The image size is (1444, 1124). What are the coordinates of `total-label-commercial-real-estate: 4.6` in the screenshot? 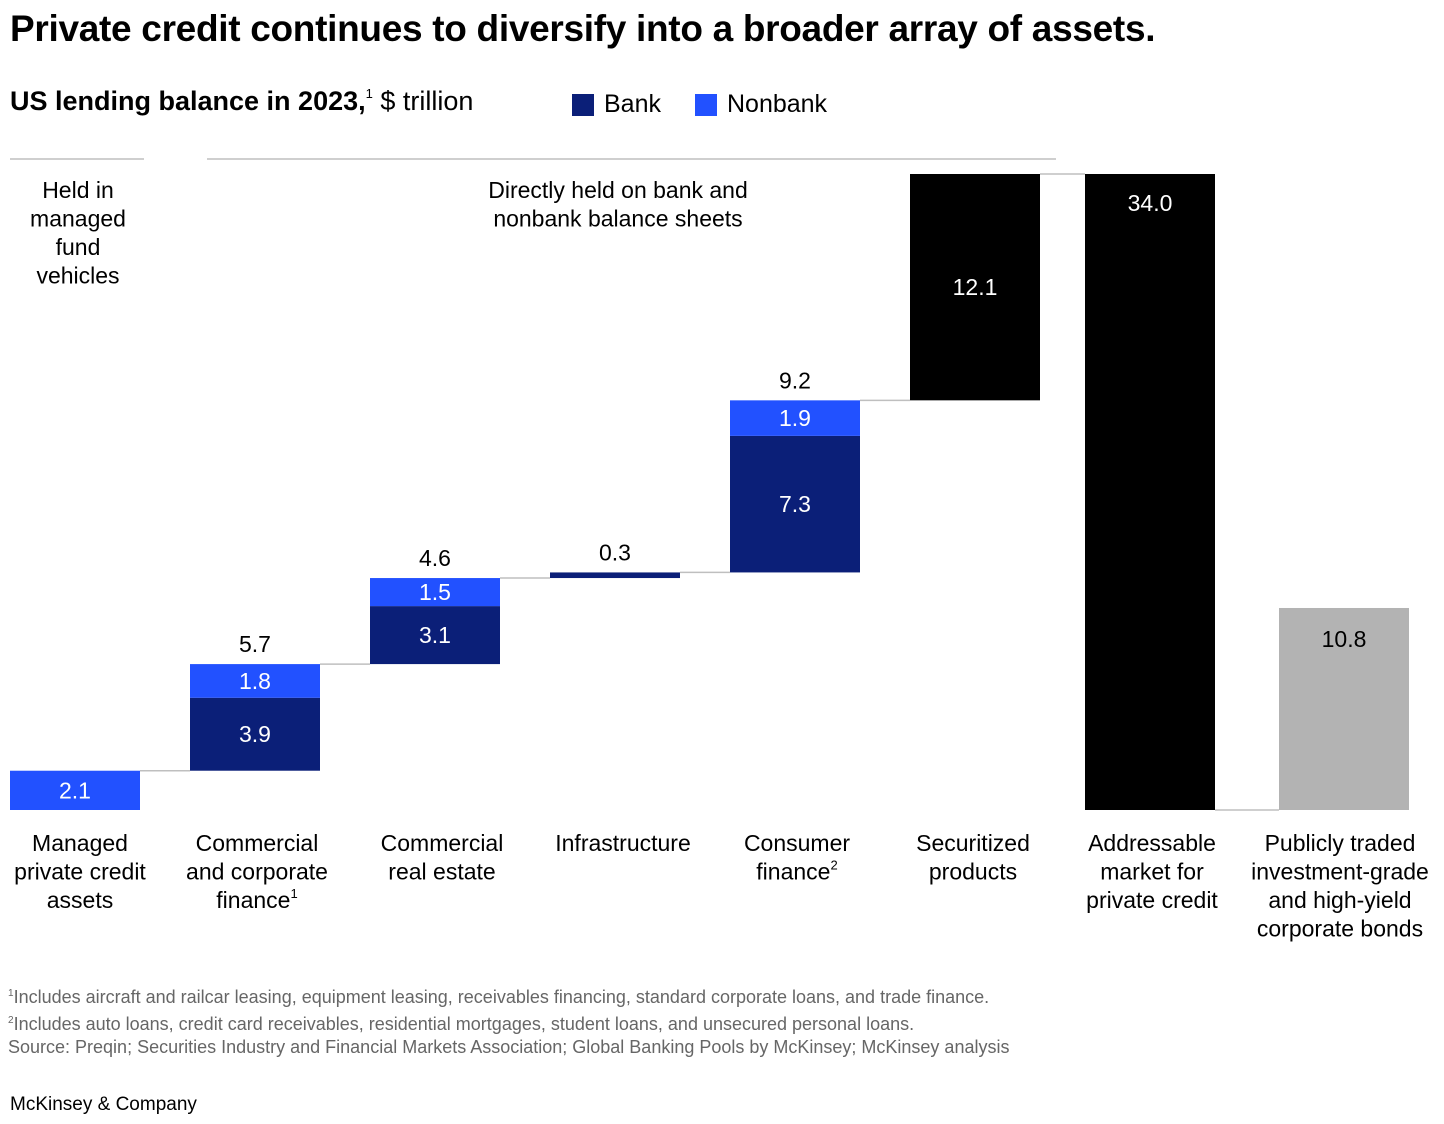 It's located at (435, 558).